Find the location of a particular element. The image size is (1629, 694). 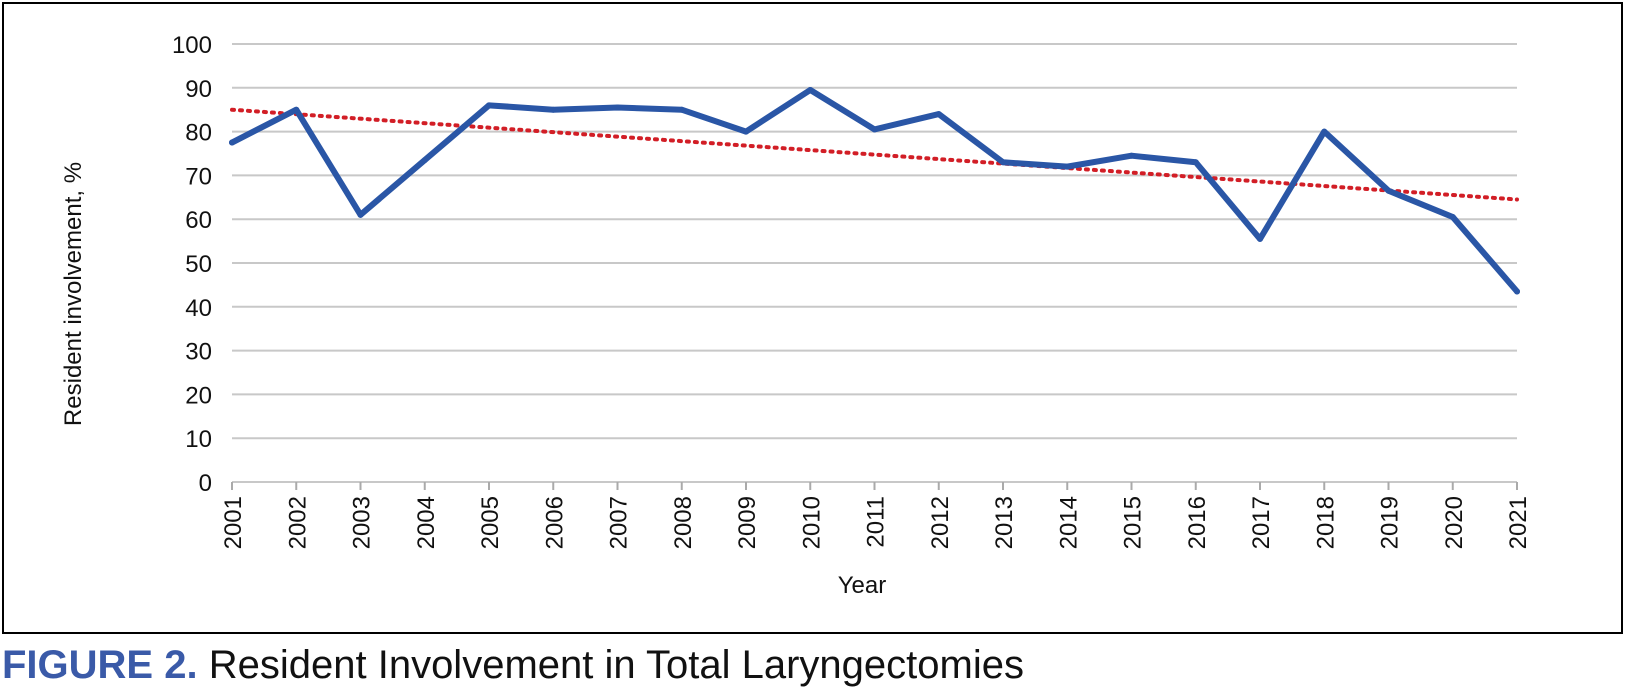

x-tick-label-2015: 2015 is located at coordinates (1133, 522).